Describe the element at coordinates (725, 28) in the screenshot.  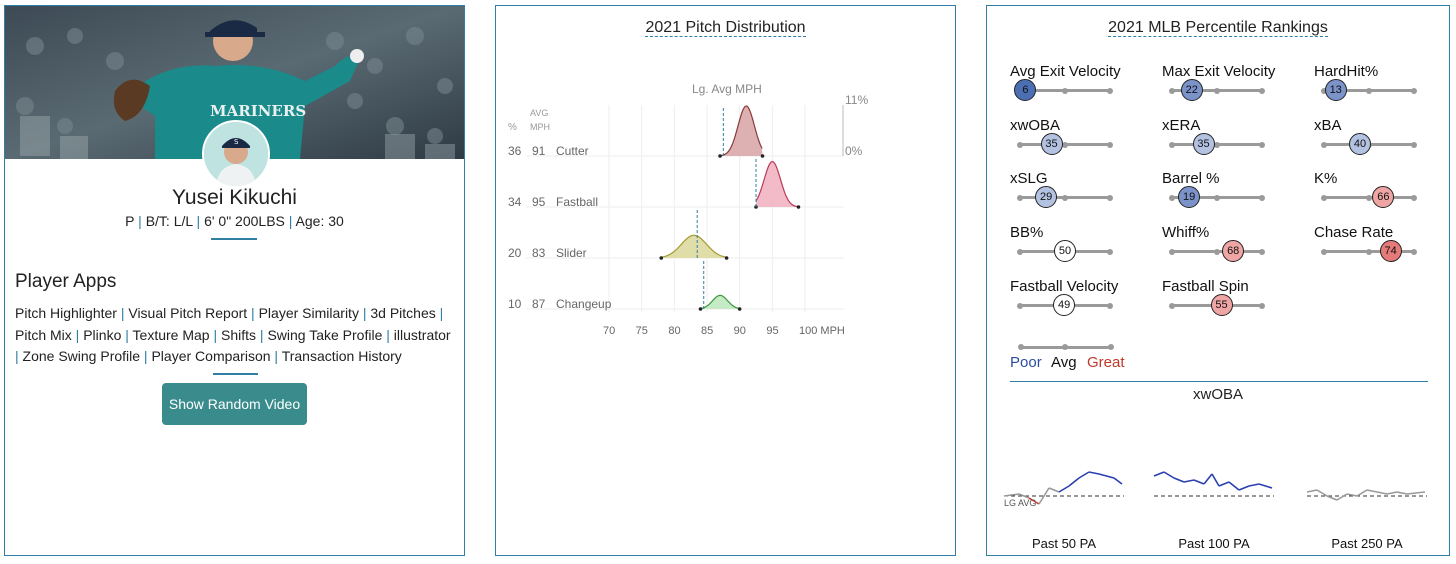
I see `pitch-distribution-title: 2021 Pitch Distribution` at that location.